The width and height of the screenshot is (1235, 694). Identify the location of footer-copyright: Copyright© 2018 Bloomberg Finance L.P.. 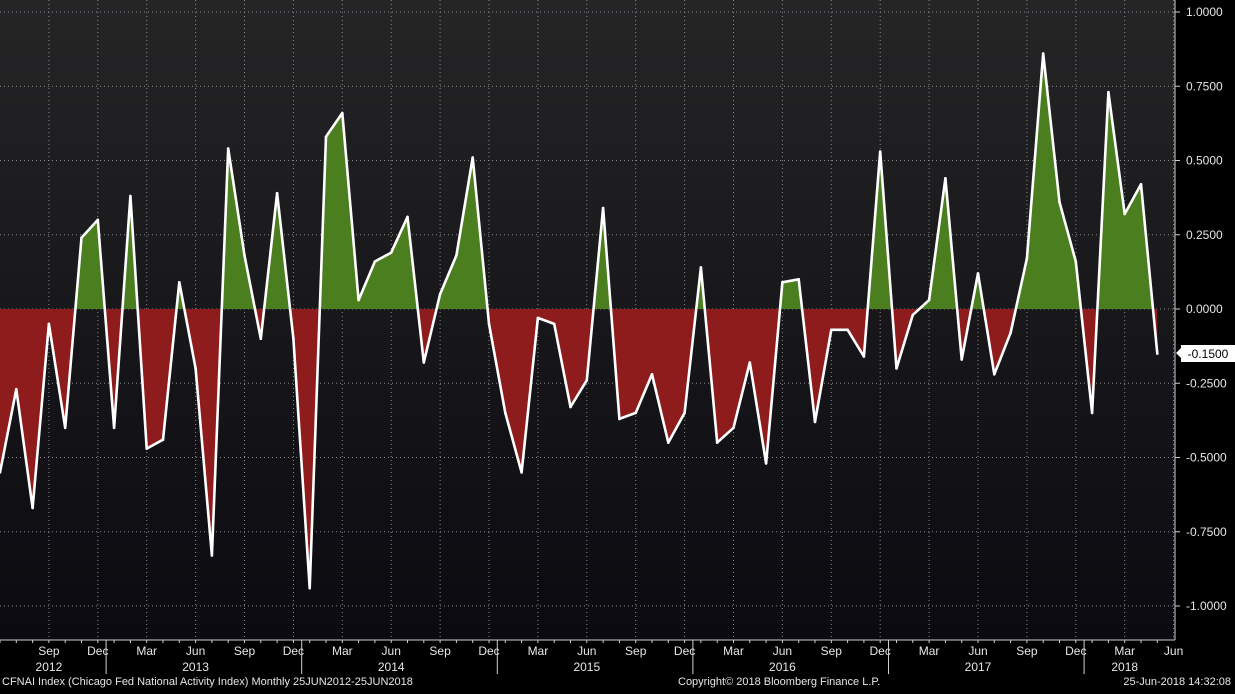
(779, 682).